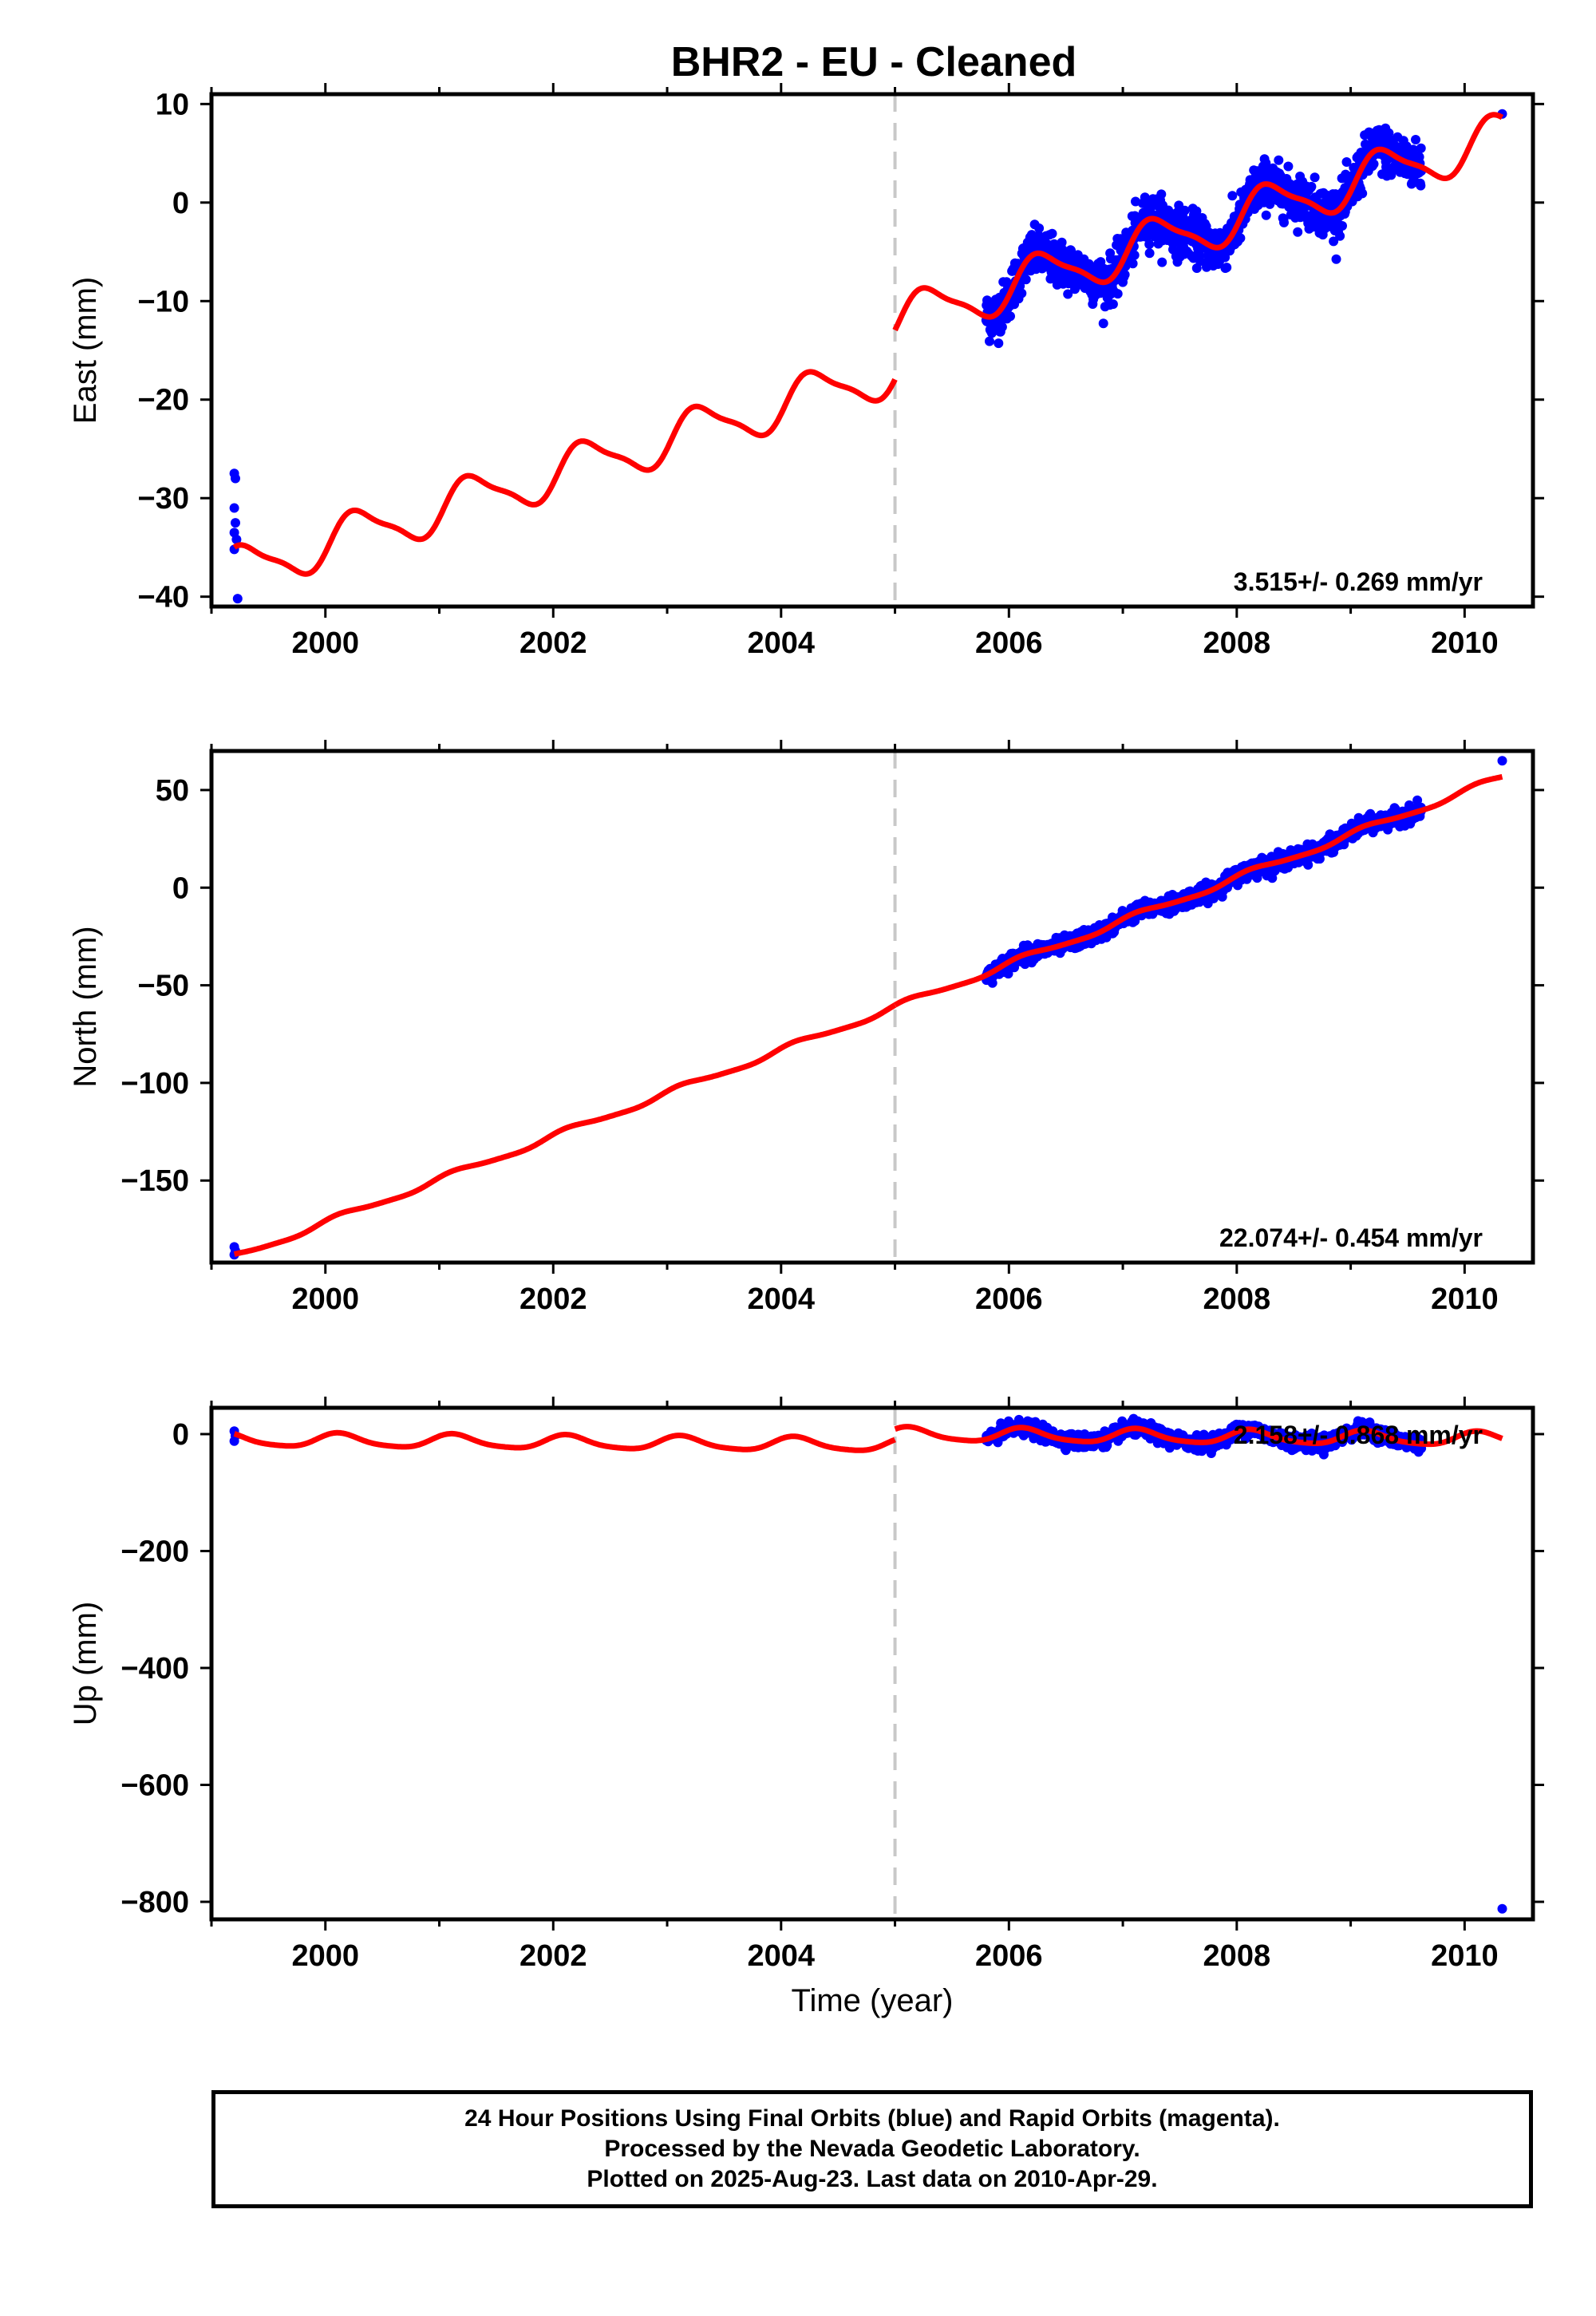  I want to click on x-tick-label: 2004, so click(782, 643).